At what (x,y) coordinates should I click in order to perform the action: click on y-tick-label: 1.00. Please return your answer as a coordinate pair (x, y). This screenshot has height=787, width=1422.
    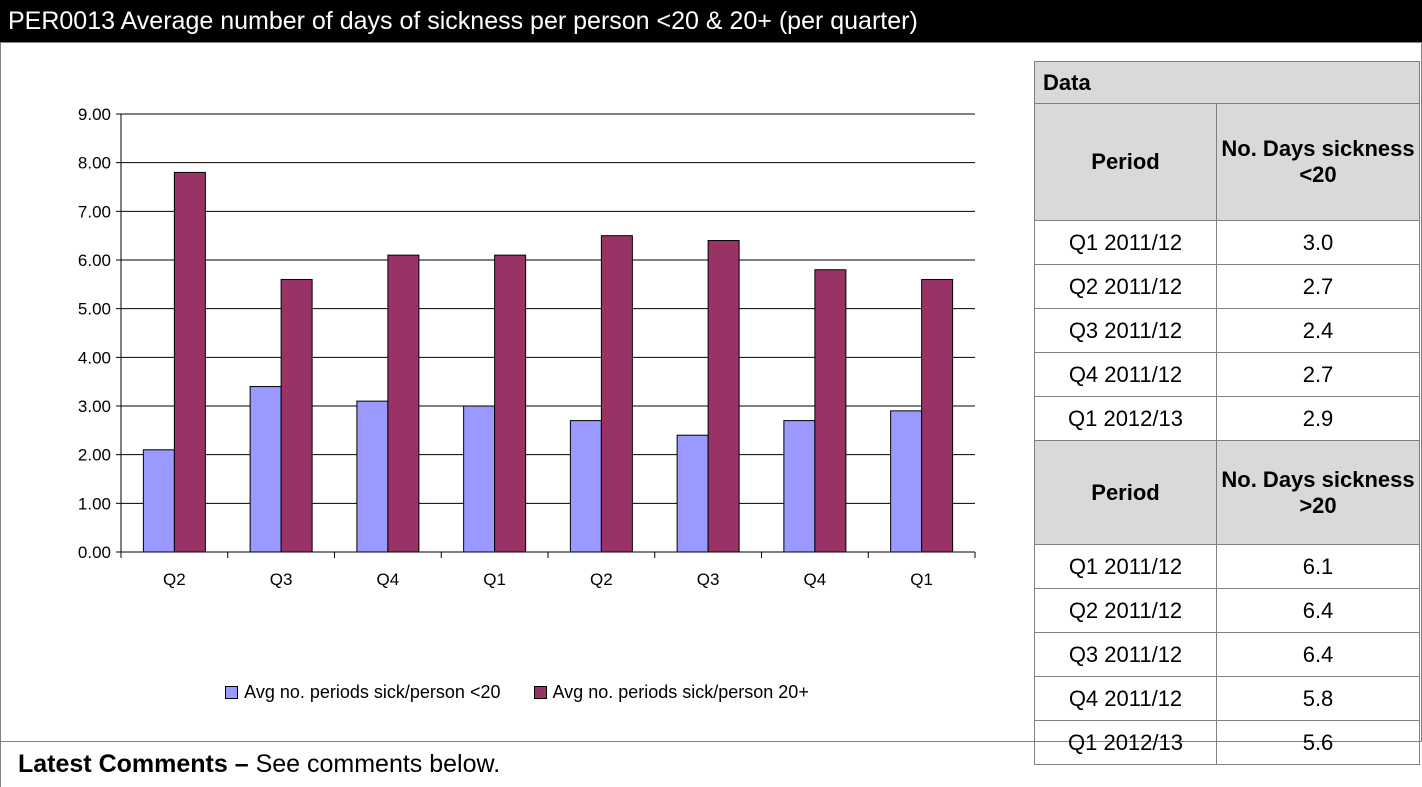
    Looking at the image, I should click on (94, 503).